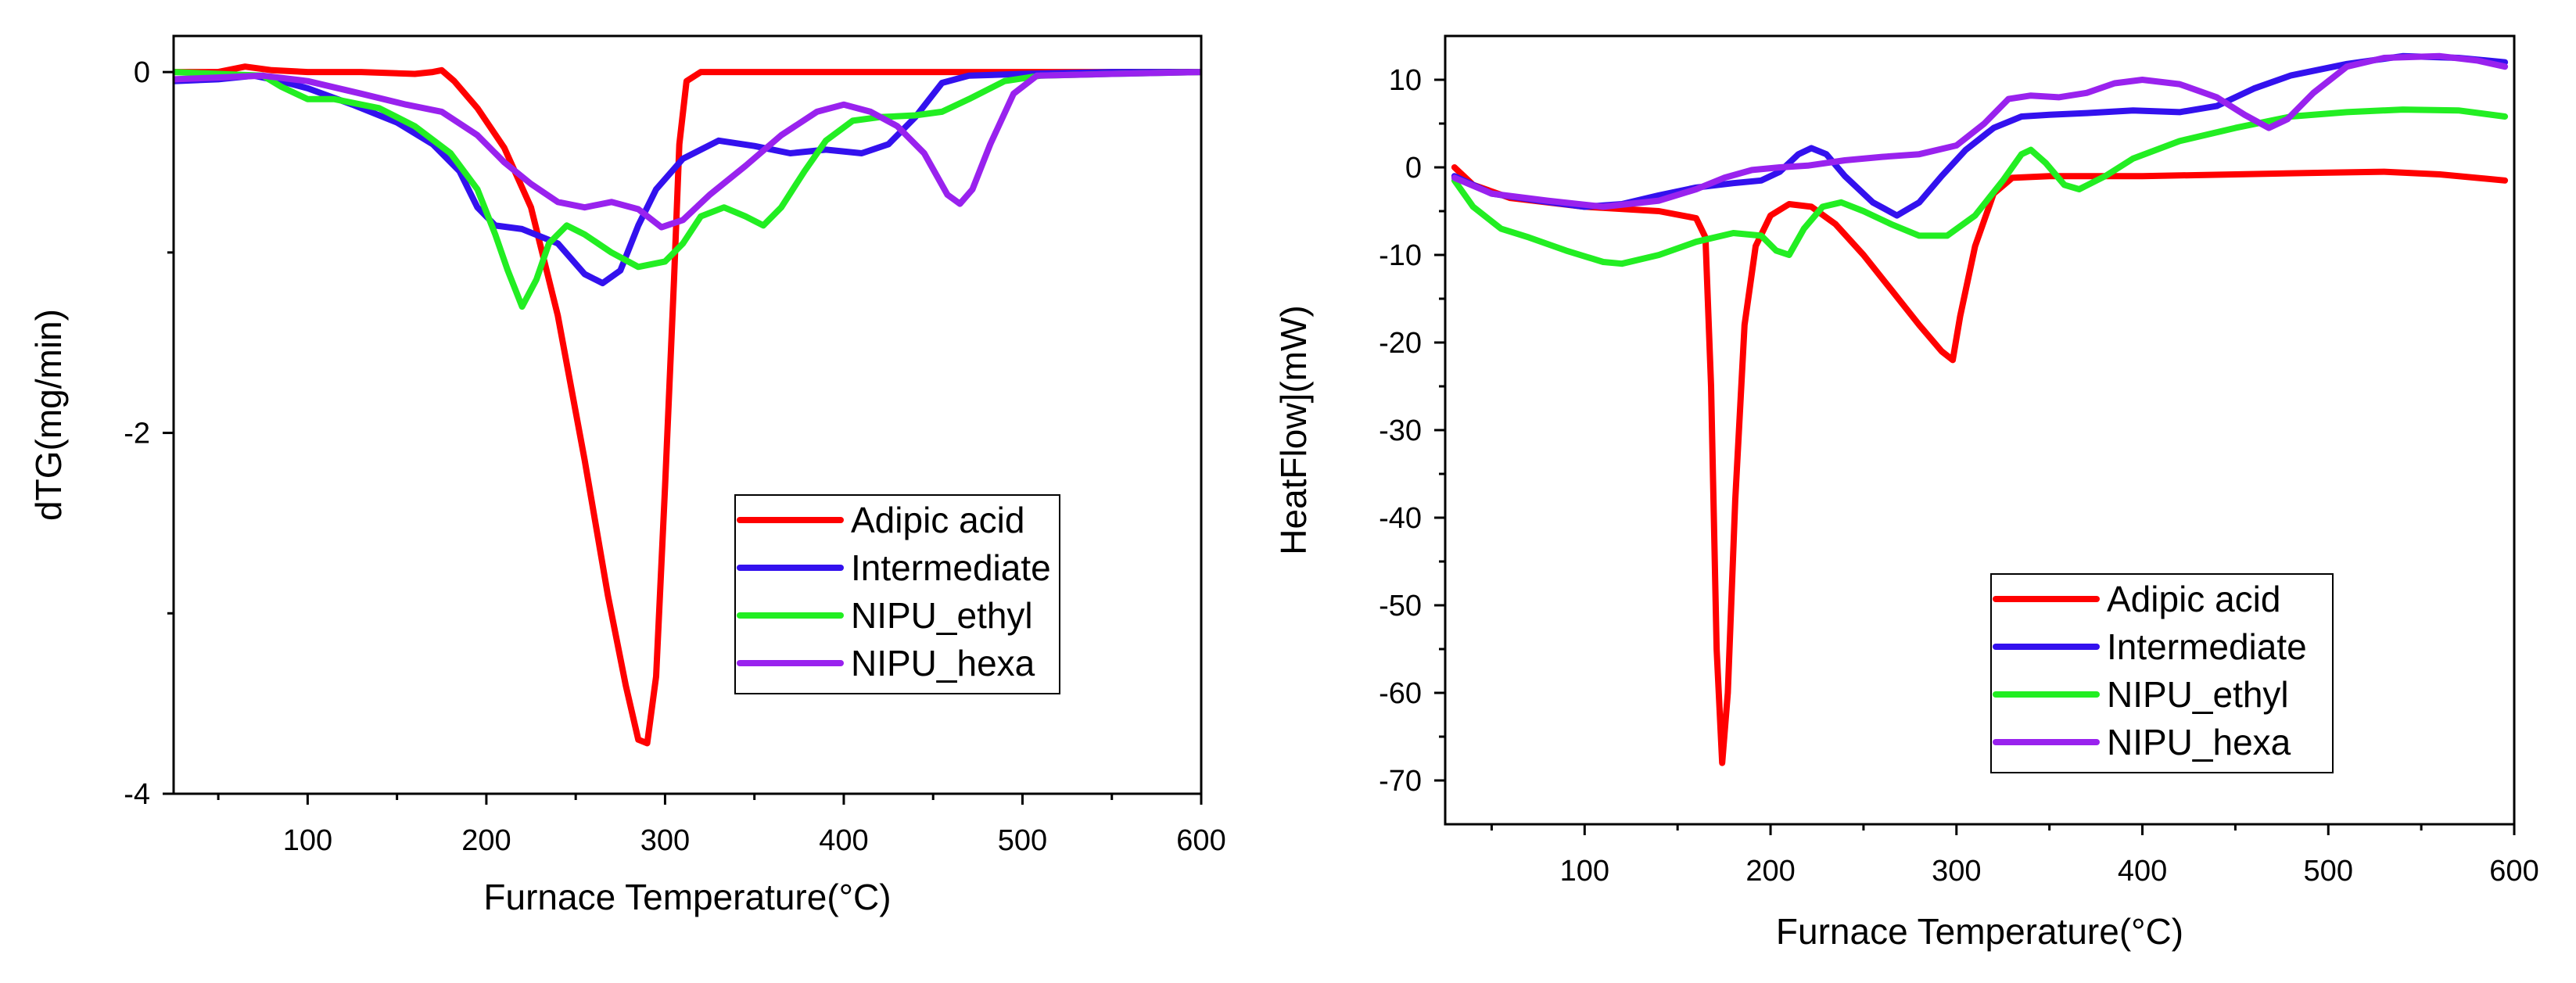 The image size is (2576, 983). I want to click on heatflow-y-tick-label: -50, so click(1400, 606).